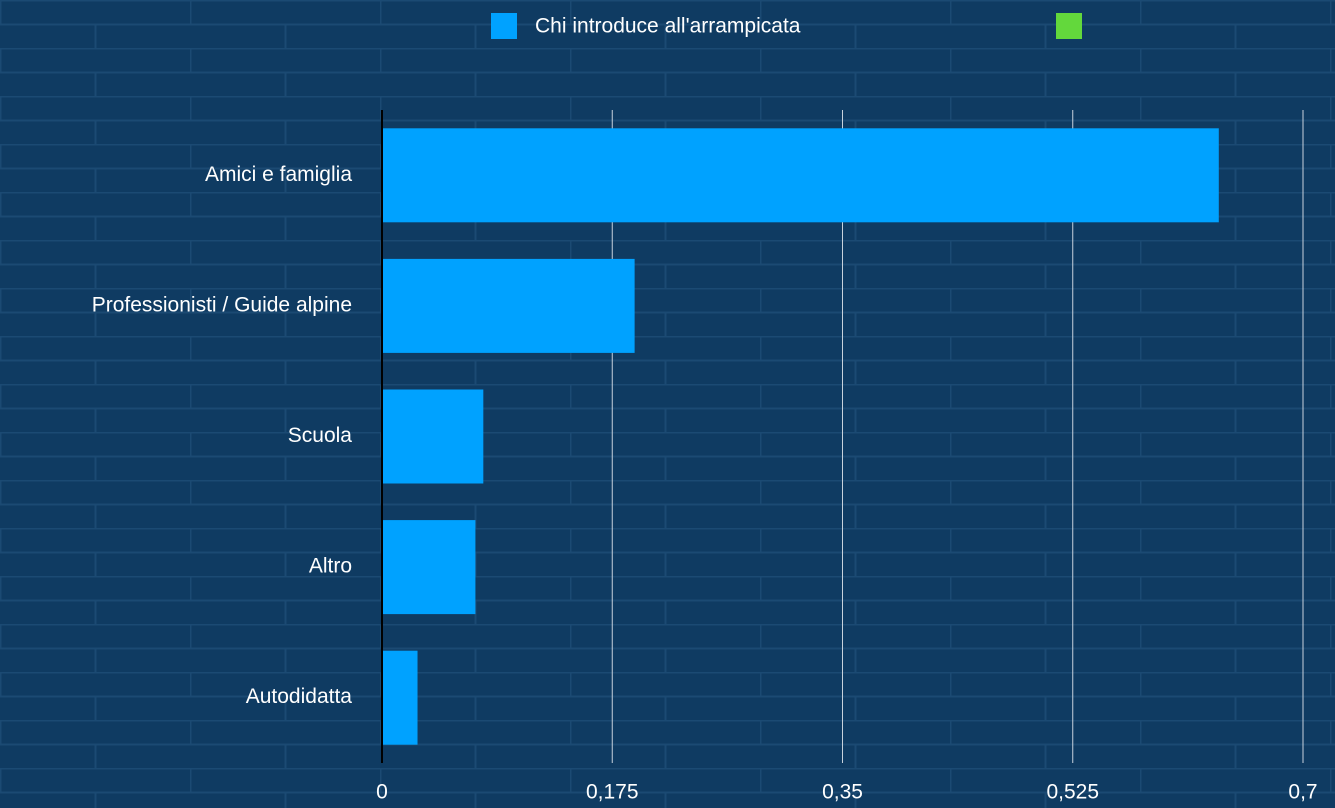 The width and height of the screenshot is (1335, 808). What do you see at coordinates (1302, 792) in the screenshot?
I see `x-tick-label: 0,7` at bounding box center [1302, 792].